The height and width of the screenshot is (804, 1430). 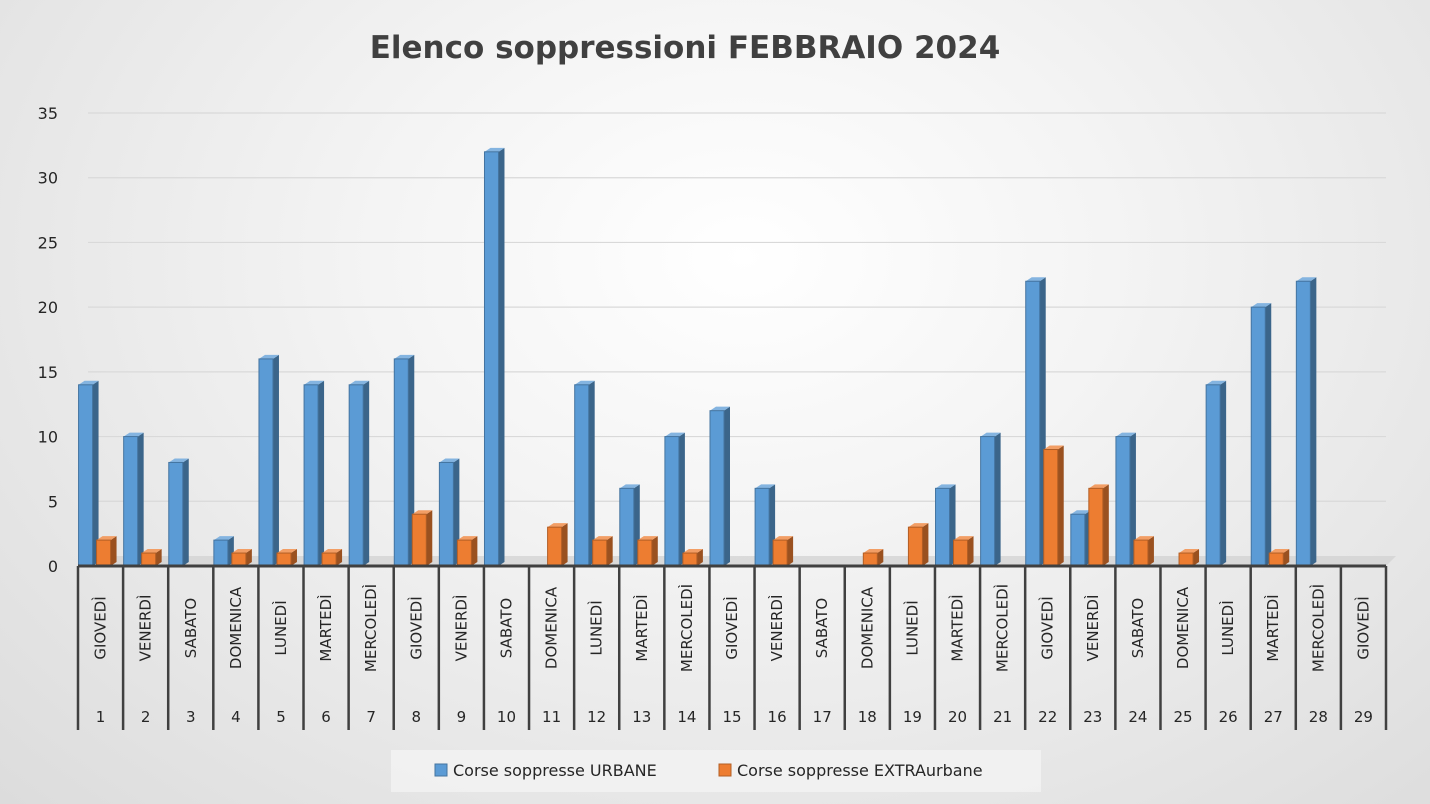 I want to click on y-tick-label: 5, so click(x=53, y=501).